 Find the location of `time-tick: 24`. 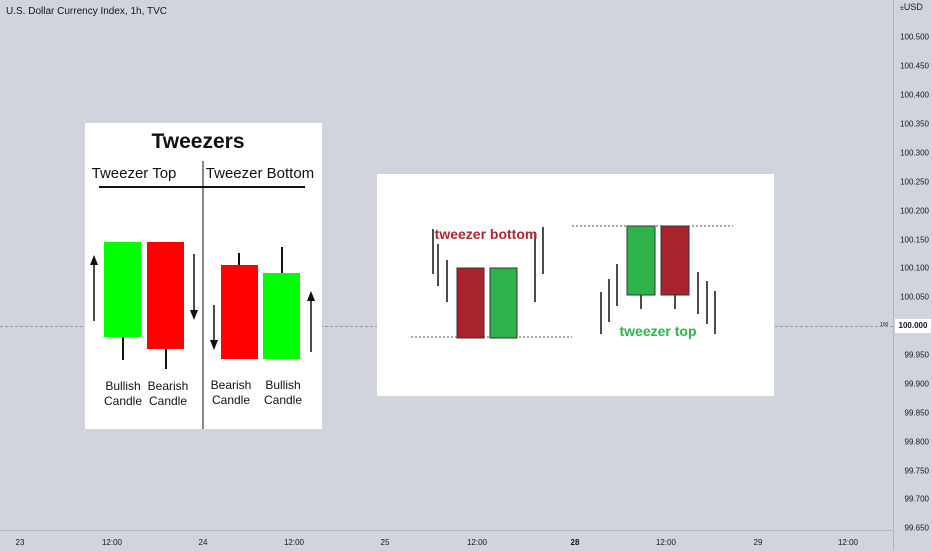

time-tick: 24 is located at coordinates (203, 542).